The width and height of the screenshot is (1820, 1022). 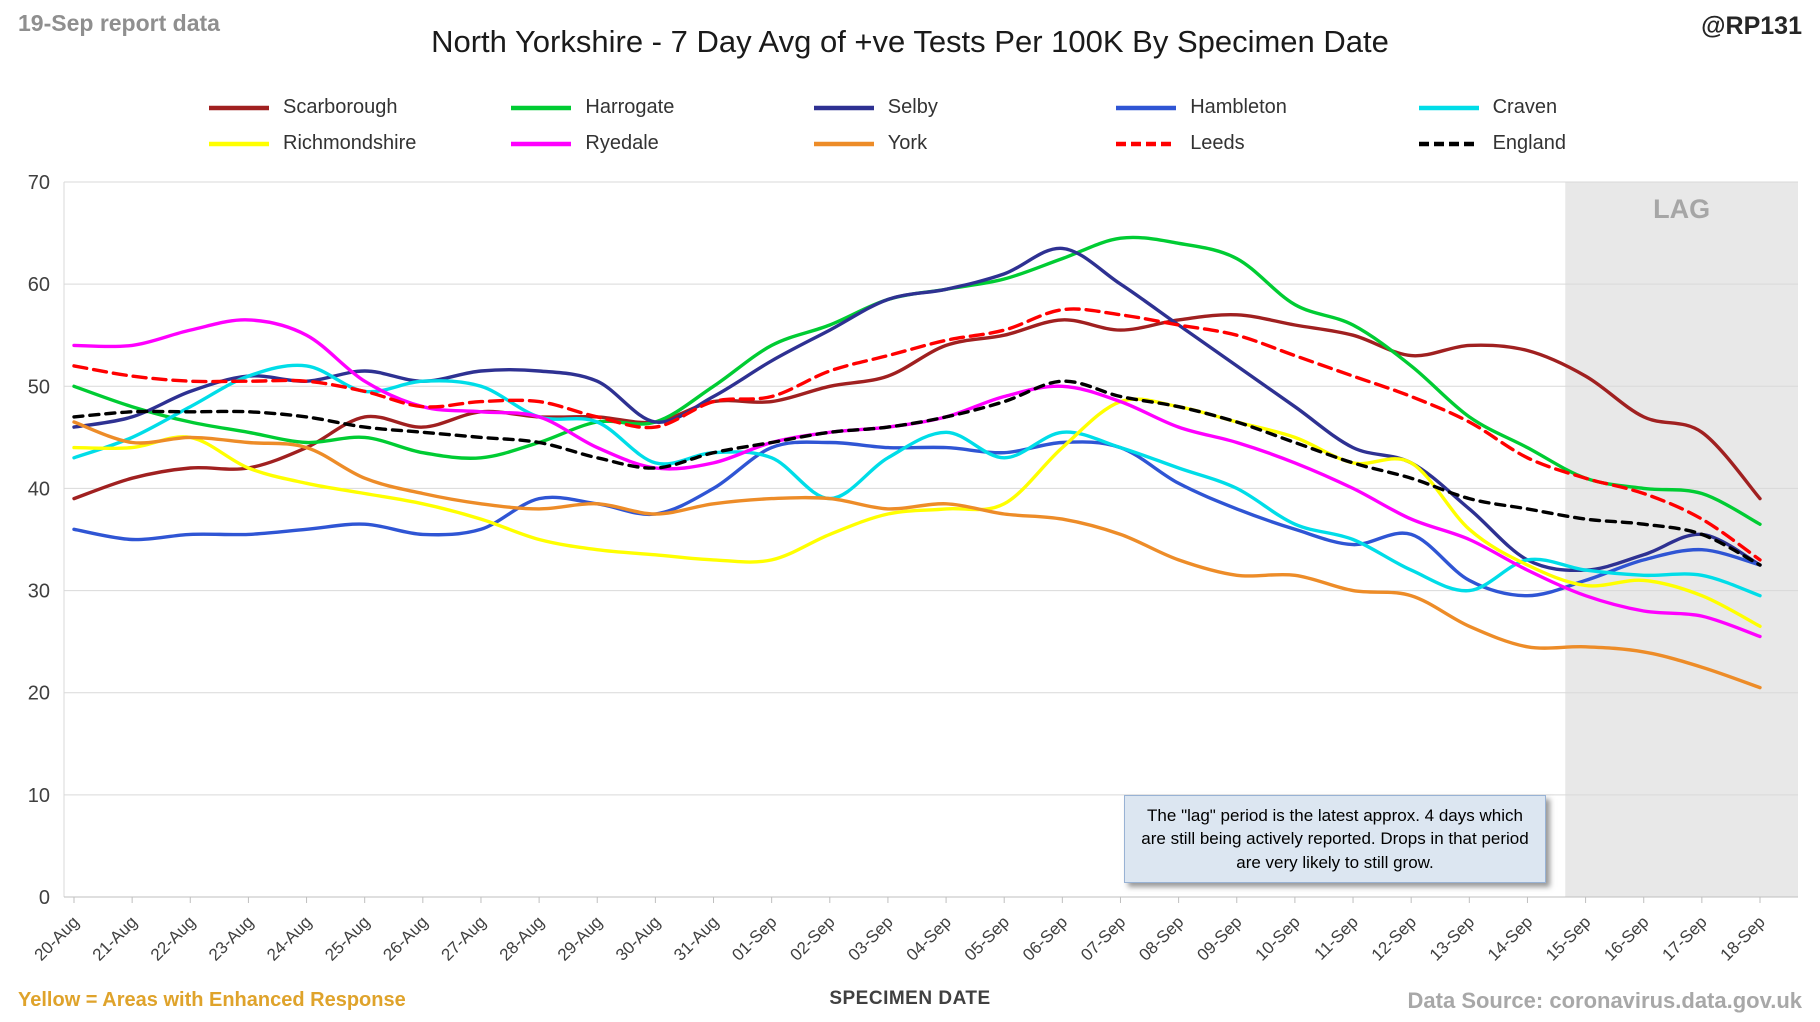 I want to click on x-axis-label: 30-Aug, so click(x=638, y=938).